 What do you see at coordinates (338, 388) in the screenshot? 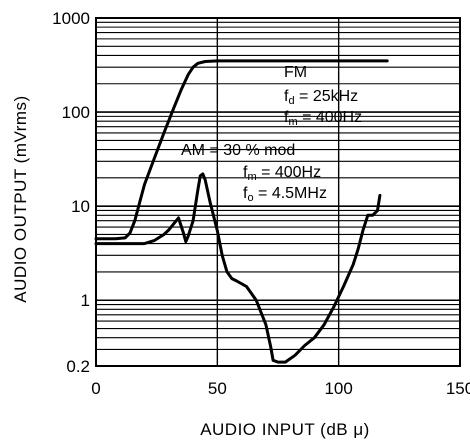
I see `x-tick-label: 100` at bounding box center [338, 388].